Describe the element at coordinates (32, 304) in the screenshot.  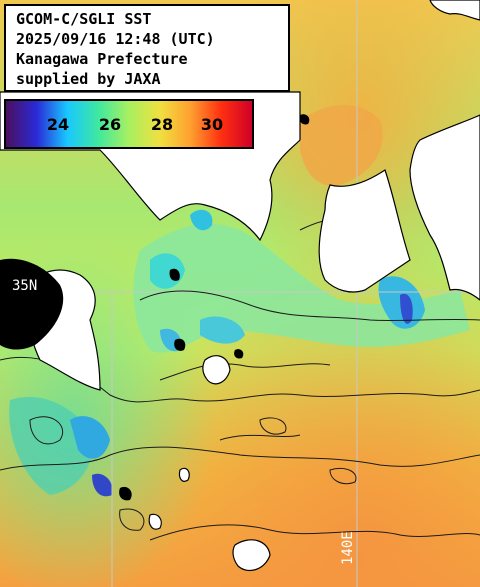
I see `cloud-west` at that location.